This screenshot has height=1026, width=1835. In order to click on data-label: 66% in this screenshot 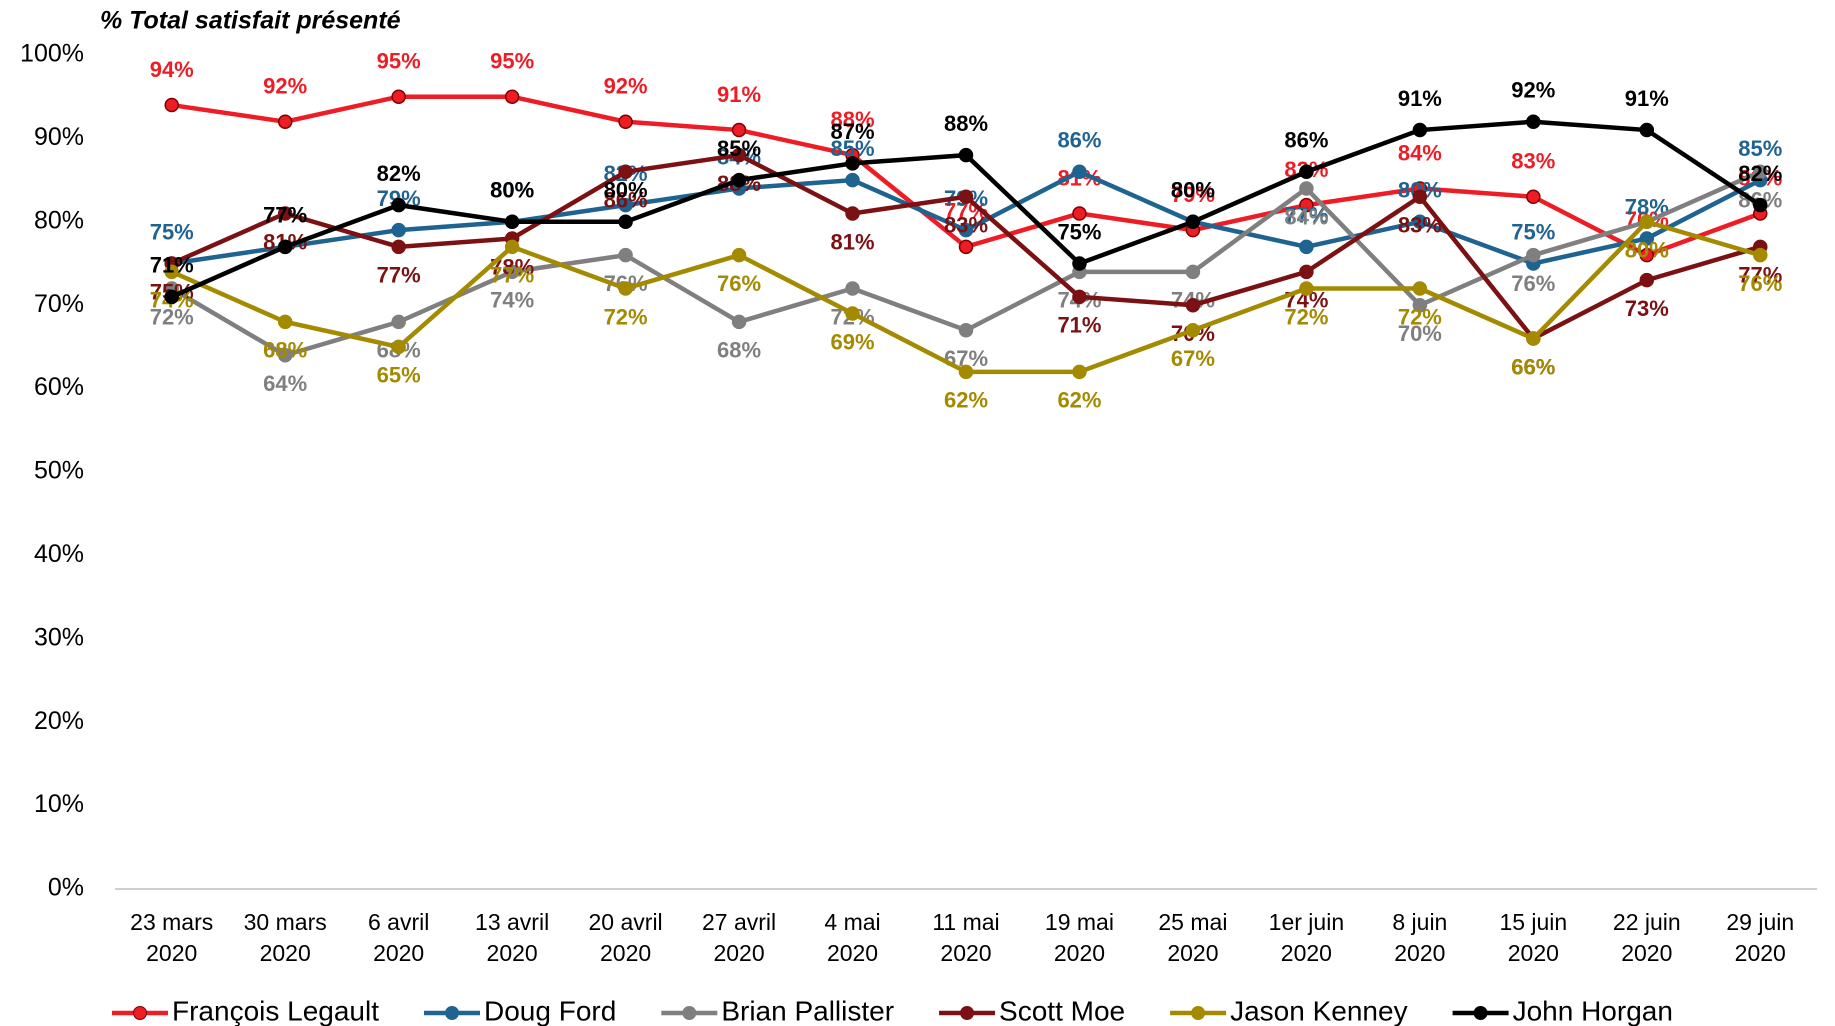, I will do `click(1533, 366)`.